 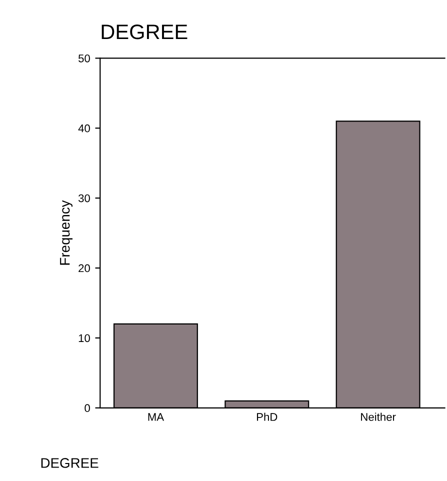 What do you see at coordinates (84, 128) in the screenshot?
I see `y-tick-label: 40` at bounding box center [84, 128].